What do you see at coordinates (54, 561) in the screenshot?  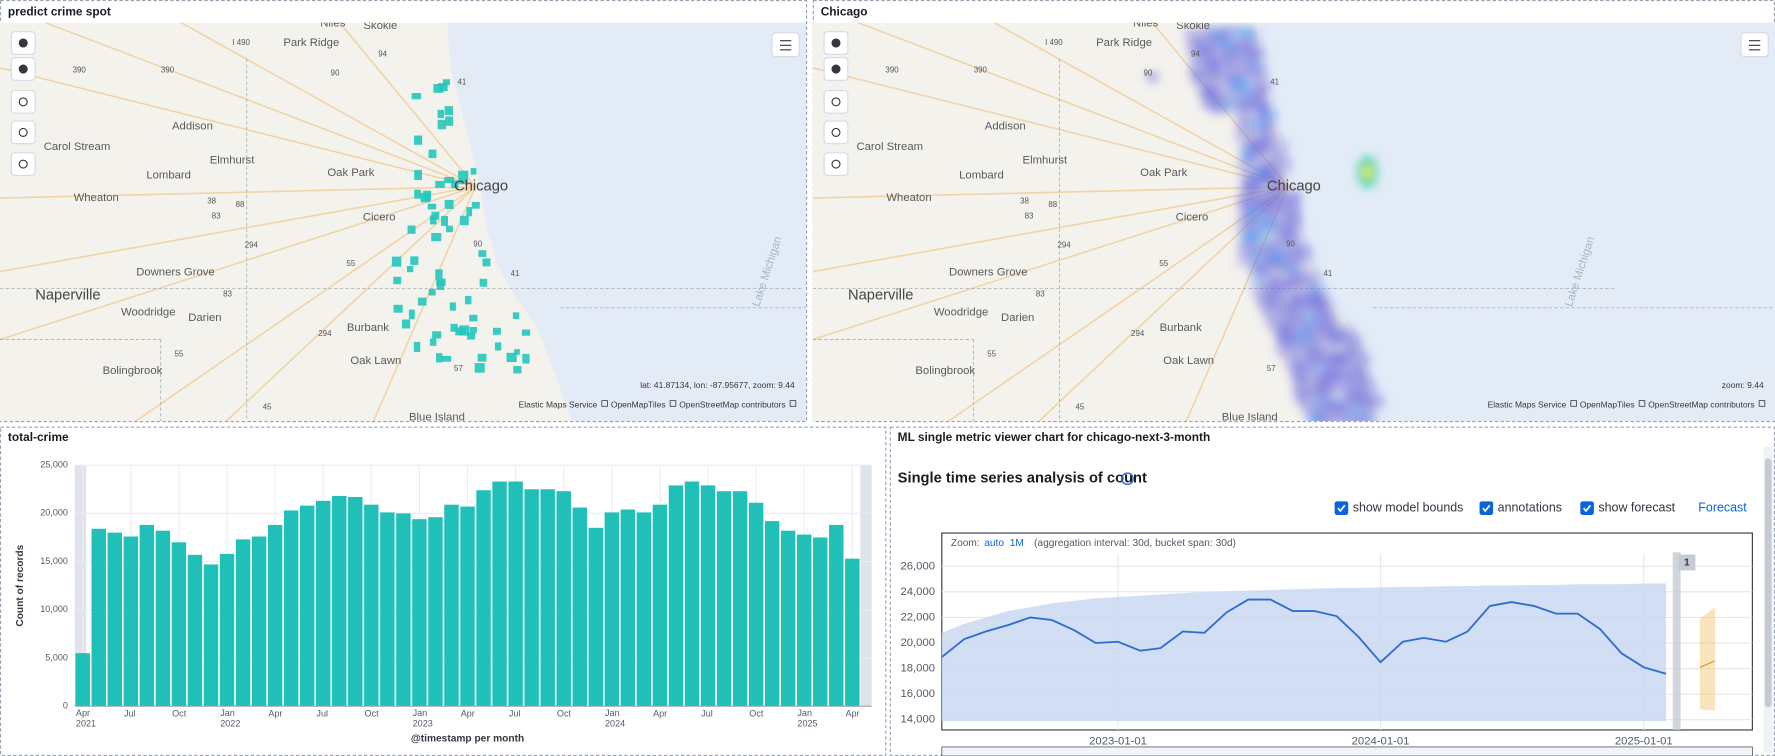 I see `y-tick-label: 15,000` at bounding box center [54, 561].